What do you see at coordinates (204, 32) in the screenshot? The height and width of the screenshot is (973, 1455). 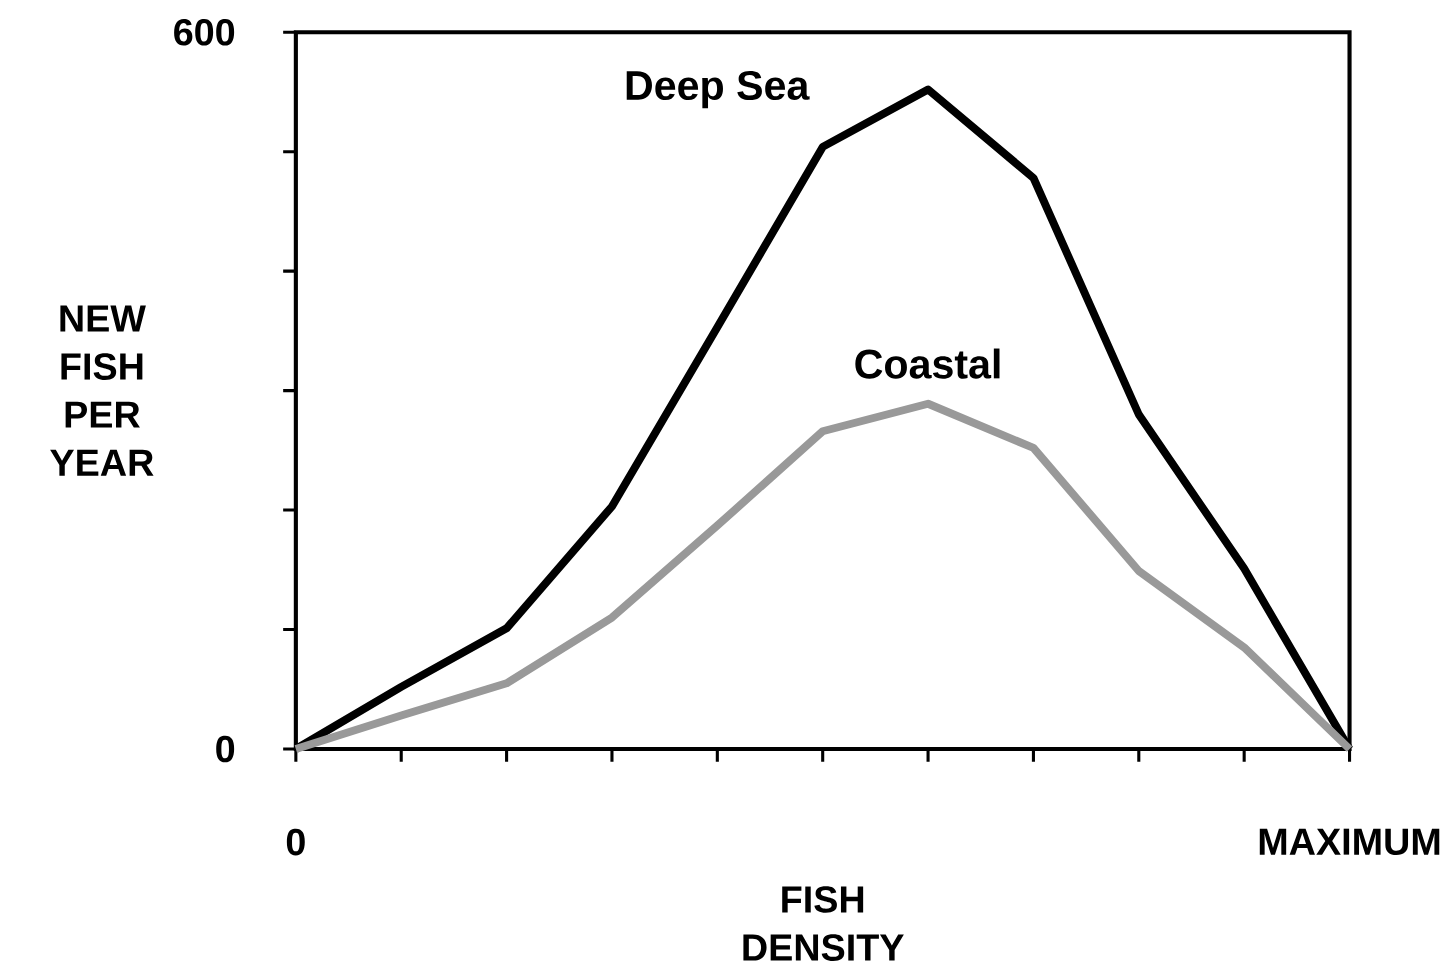 I see `y-tick-label: 600` at bounding box center [204, 32].